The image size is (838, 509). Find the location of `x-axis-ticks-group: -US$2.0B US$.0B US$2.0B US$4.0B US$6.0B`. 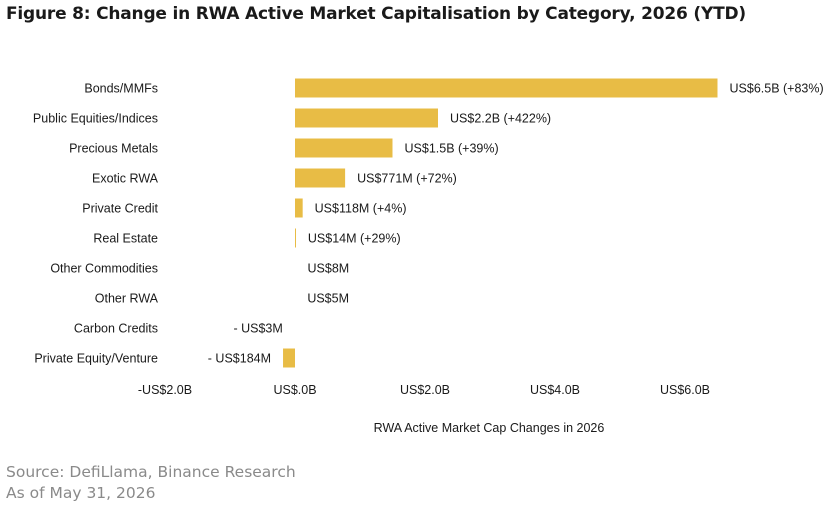

x-axis-ticks-group: -US$2.0B US$.0B US$2.0B US$4.0B US$6.0B is located at coordinates (424, 390).